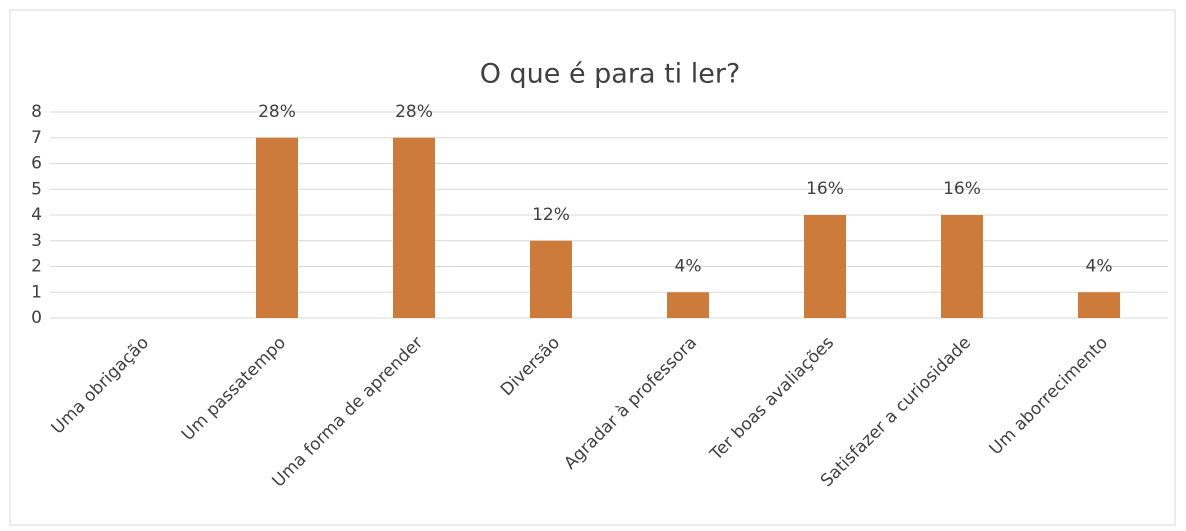 The height and width of the screenshot is (531, 1186). Describe the element at coordinates (36, 267) in the screenshot. I see `y-tick-label: 2` at that location.